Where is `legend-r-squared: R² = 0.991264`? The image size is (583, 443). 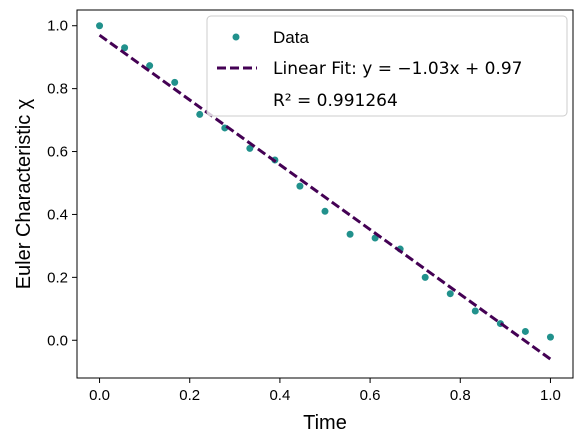
legend-r-squared: R² = 0.991264 is located at coordinates (335, 101).